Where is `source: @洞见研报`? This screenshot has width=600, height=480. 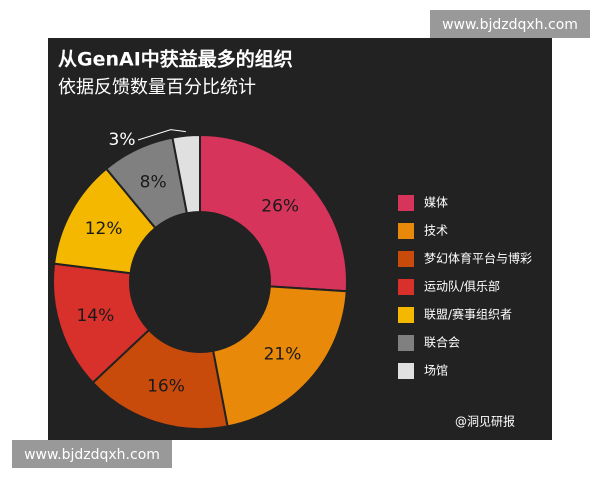
source: @洞见研报 is located at coordinates (485, 421).